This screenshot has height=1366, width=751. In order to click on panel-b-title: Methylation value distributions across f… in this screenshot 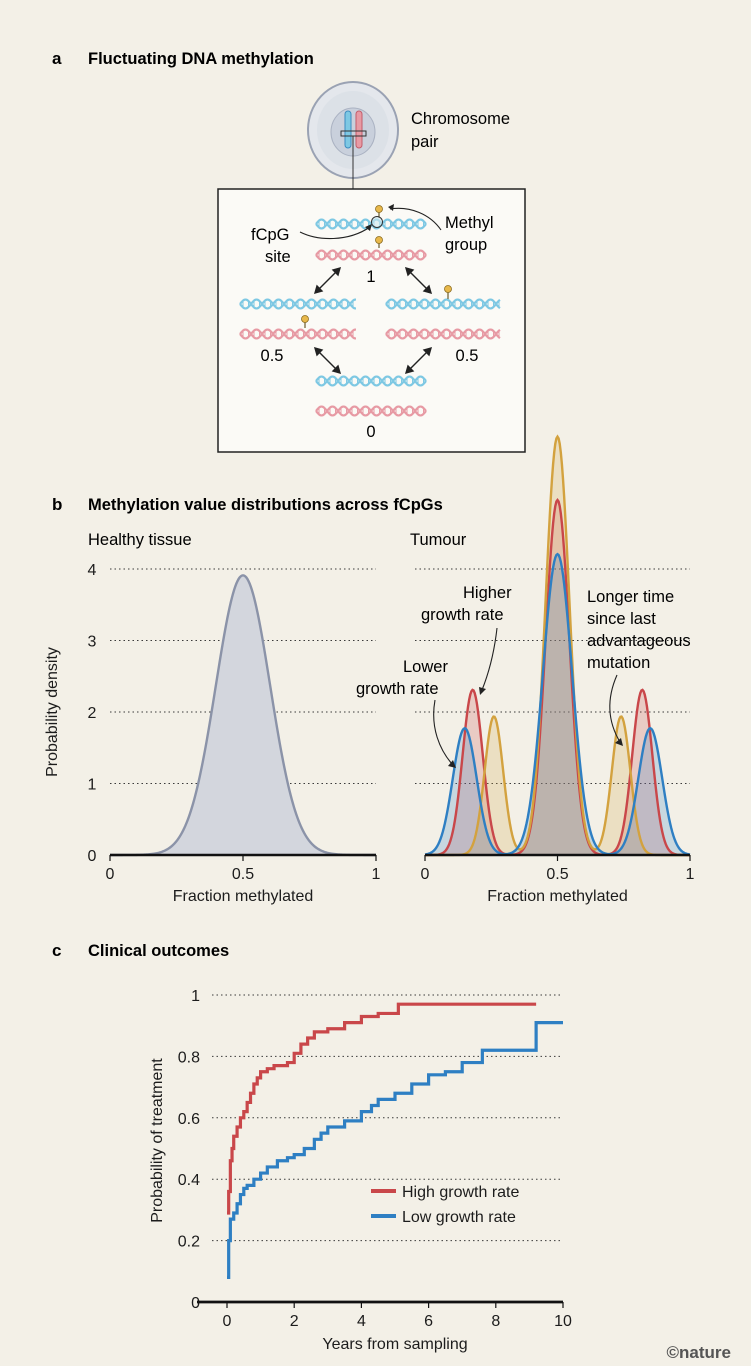, I will do `click(265, 505)`.